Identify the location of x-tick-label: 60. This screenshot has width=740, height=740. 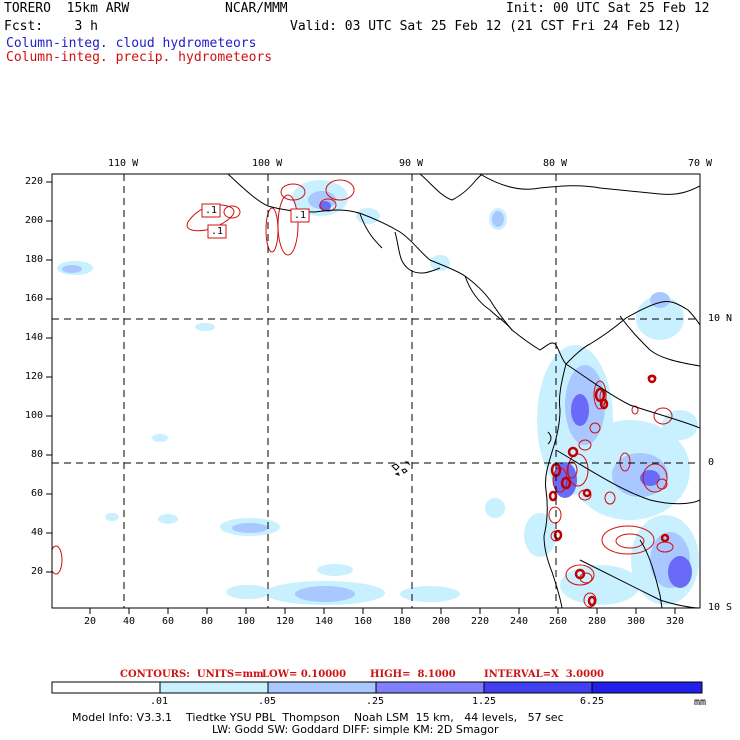
(168, 621).